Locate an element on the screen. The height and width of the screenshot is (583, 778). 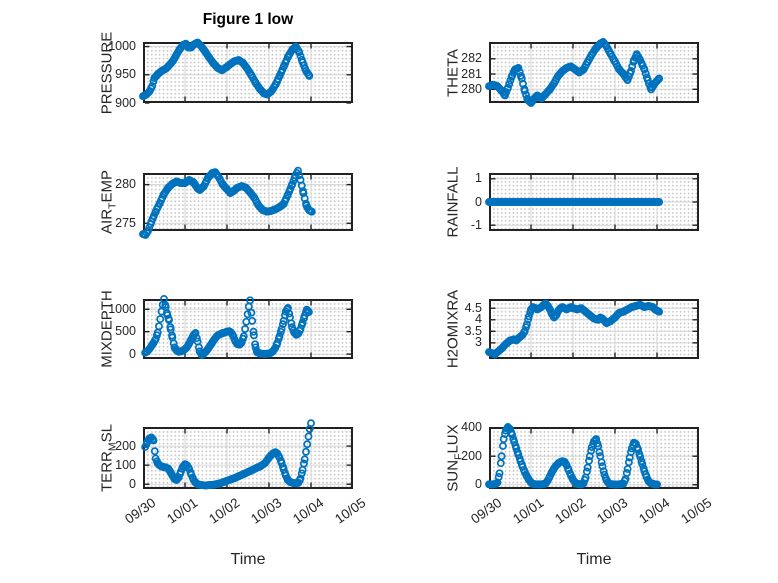
pressure-ytick-950: 950 is located at coordinates (125, 74).